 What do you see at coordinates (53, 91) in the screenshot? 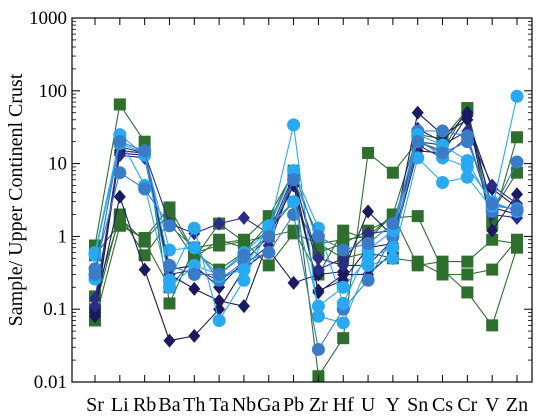
I see `y-tick-label: 100` at bounding box center [53, 91].